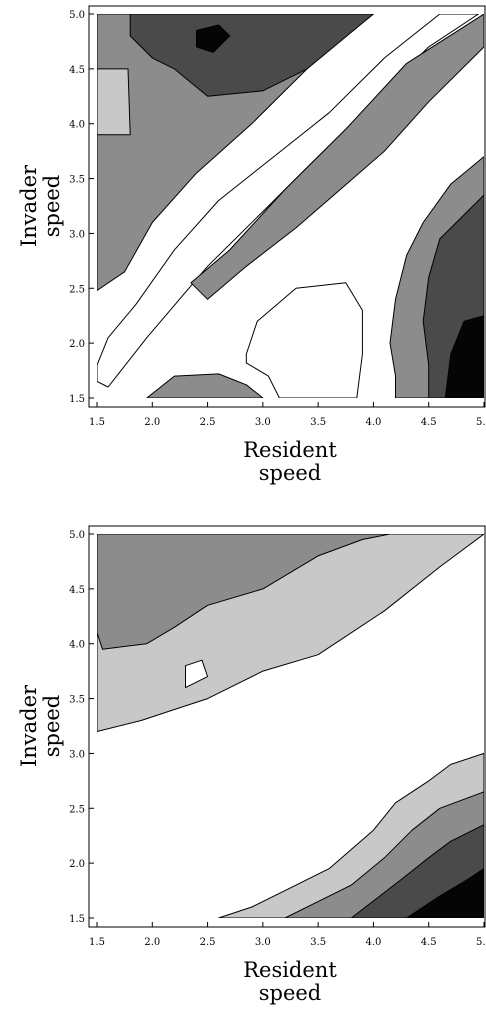  I want to click on top-plot-x-axis-title-line-0: Resident, so click(290, 450).